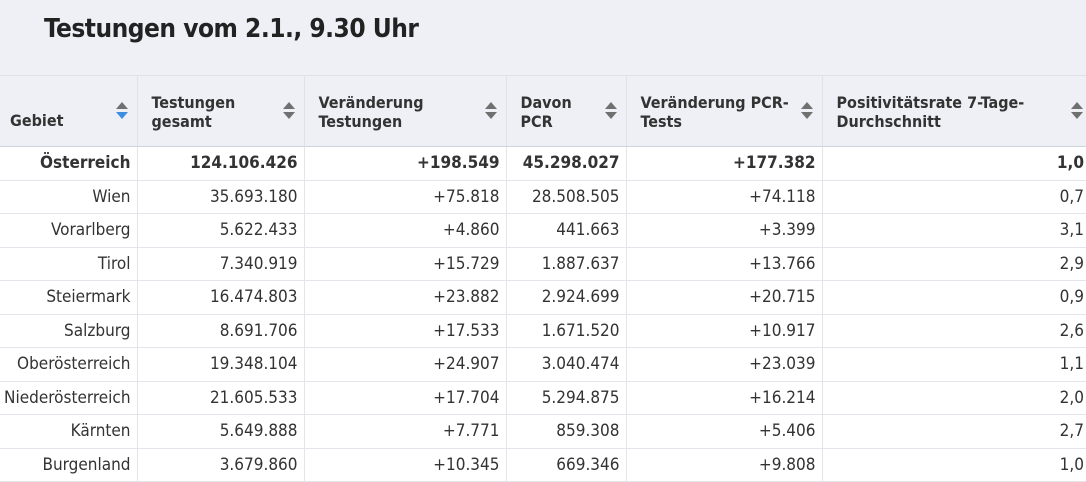  Describe the element at coordinates (954, 431) in the screenshot. I see `cell-positivitaetsrate: 2,7` at that location.